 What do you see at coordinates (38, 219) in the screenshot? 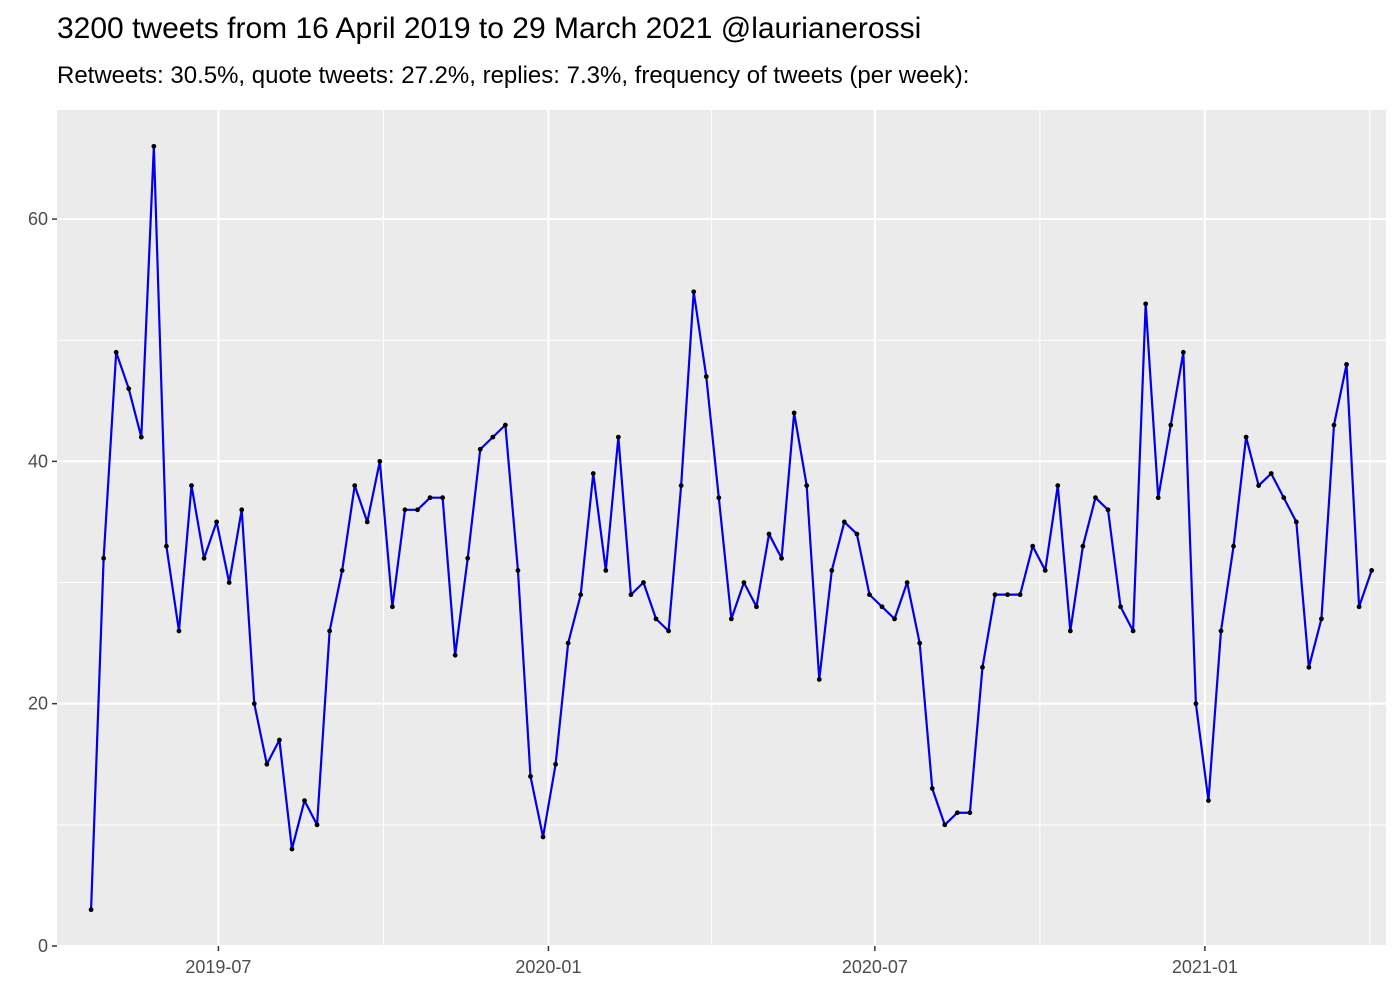
I see `y-tick-label: 60` at bounding box center [38, 219].